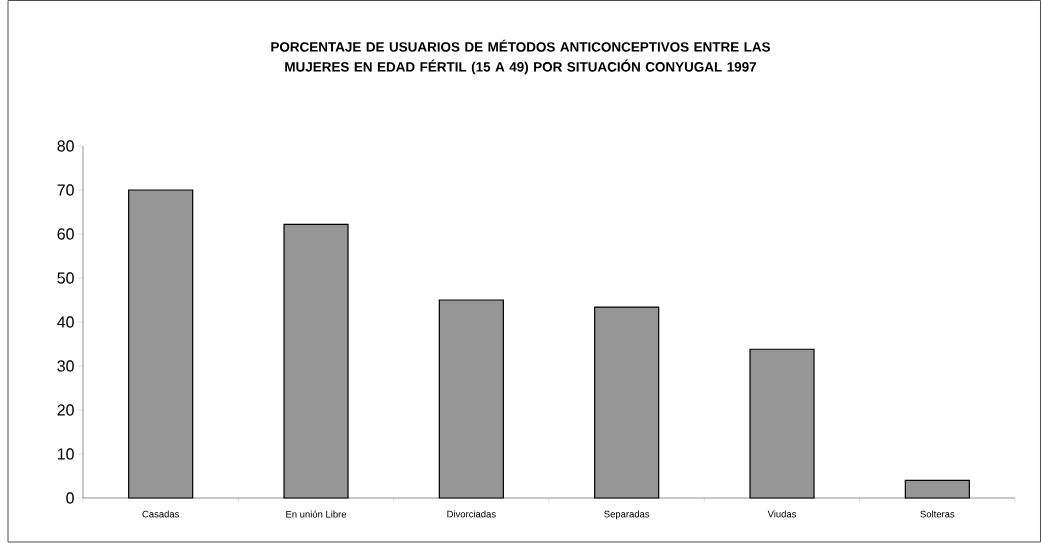 The image size is (1041, 550). I want to click on chart-title: PORCENTAJE DE USUARIOS DE MÉTODOS ANTICONCEPTIVOS ENTRE LAS MUJERES EN EDAD FÉRTIL (15 A 49) POR SITUACIÓN CONYUGAL 1997, so click(521, 57).